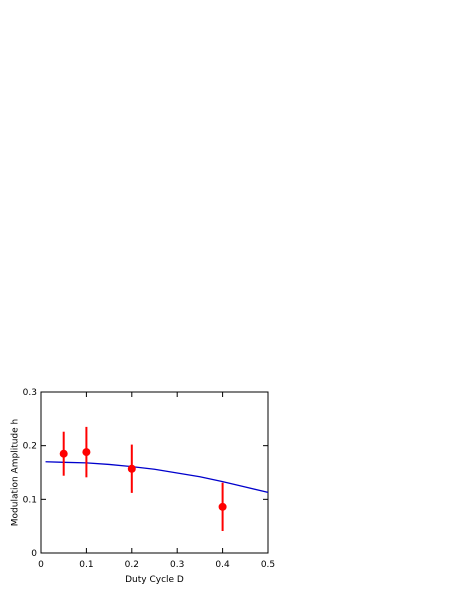 Image resolution: width=457 pixels, height=591 pixels. Describe the element at coordinates (177, 565) in the screenshot. I see `x-tick-label: 0.3` at that location.